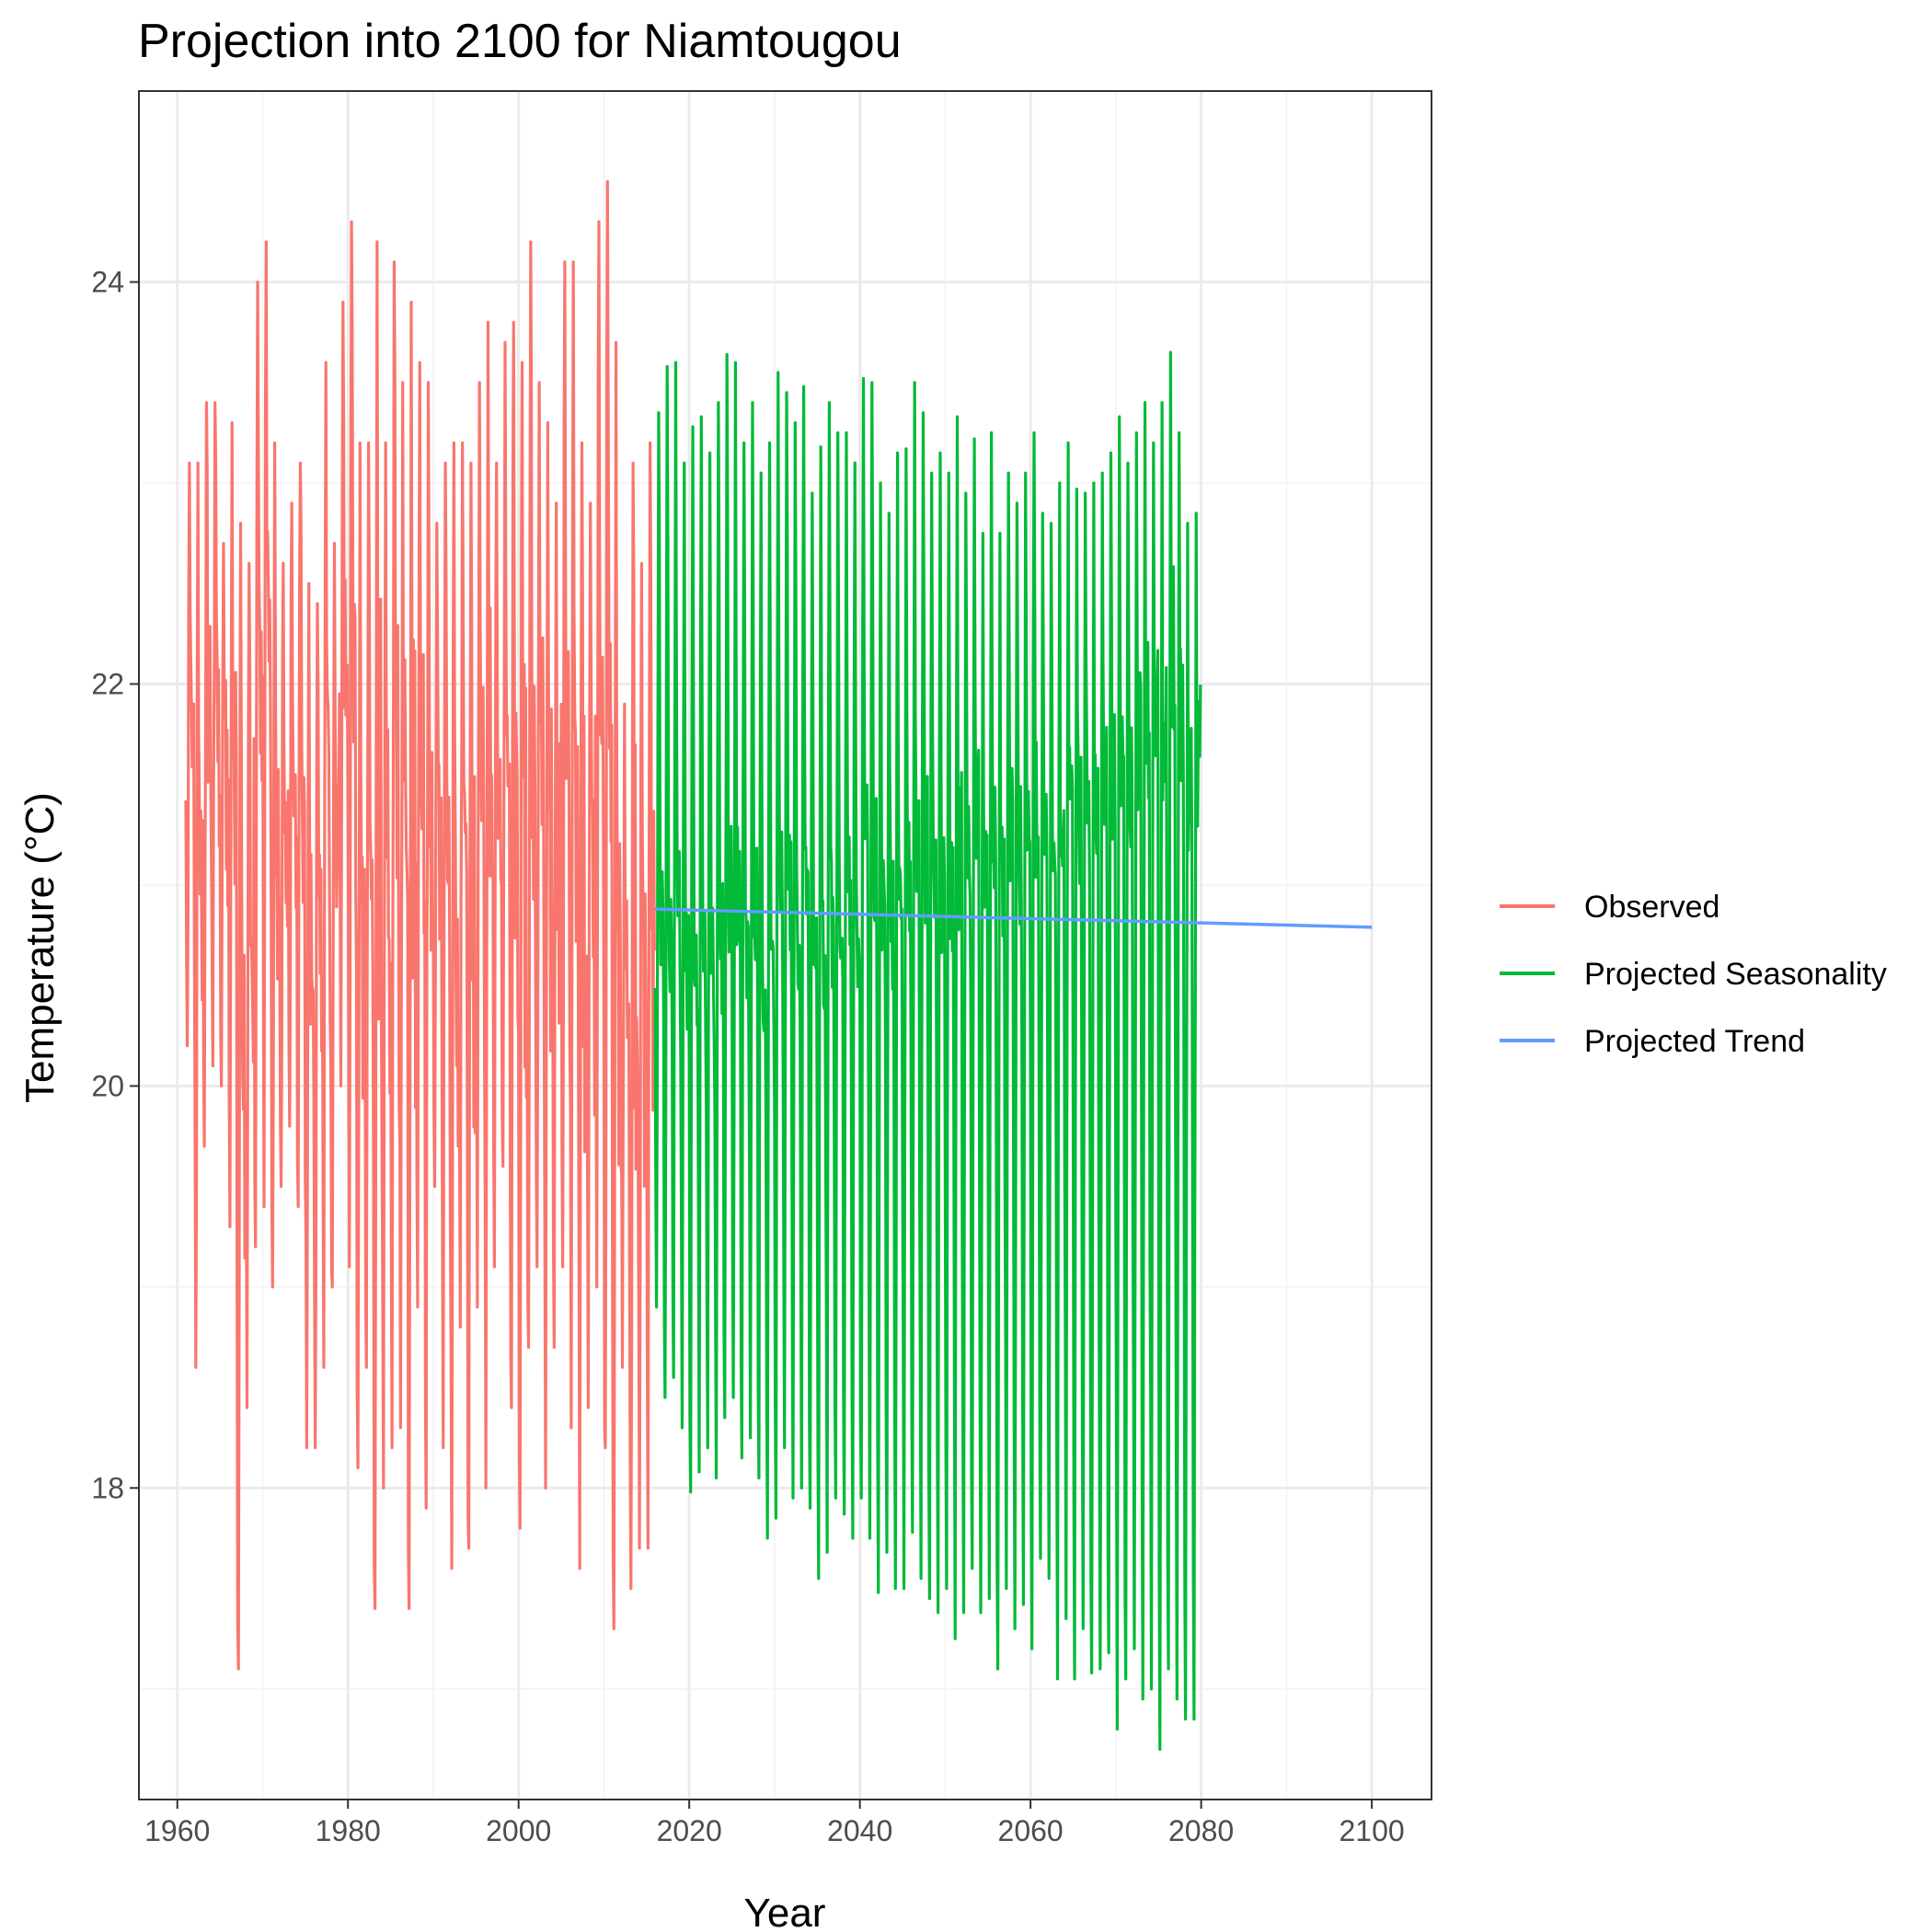 This screenshot has height=1932, width=1932. Describe the element at coordinates (107, 282) in the screenshot. I see `y-tick-label: 24` at that location.